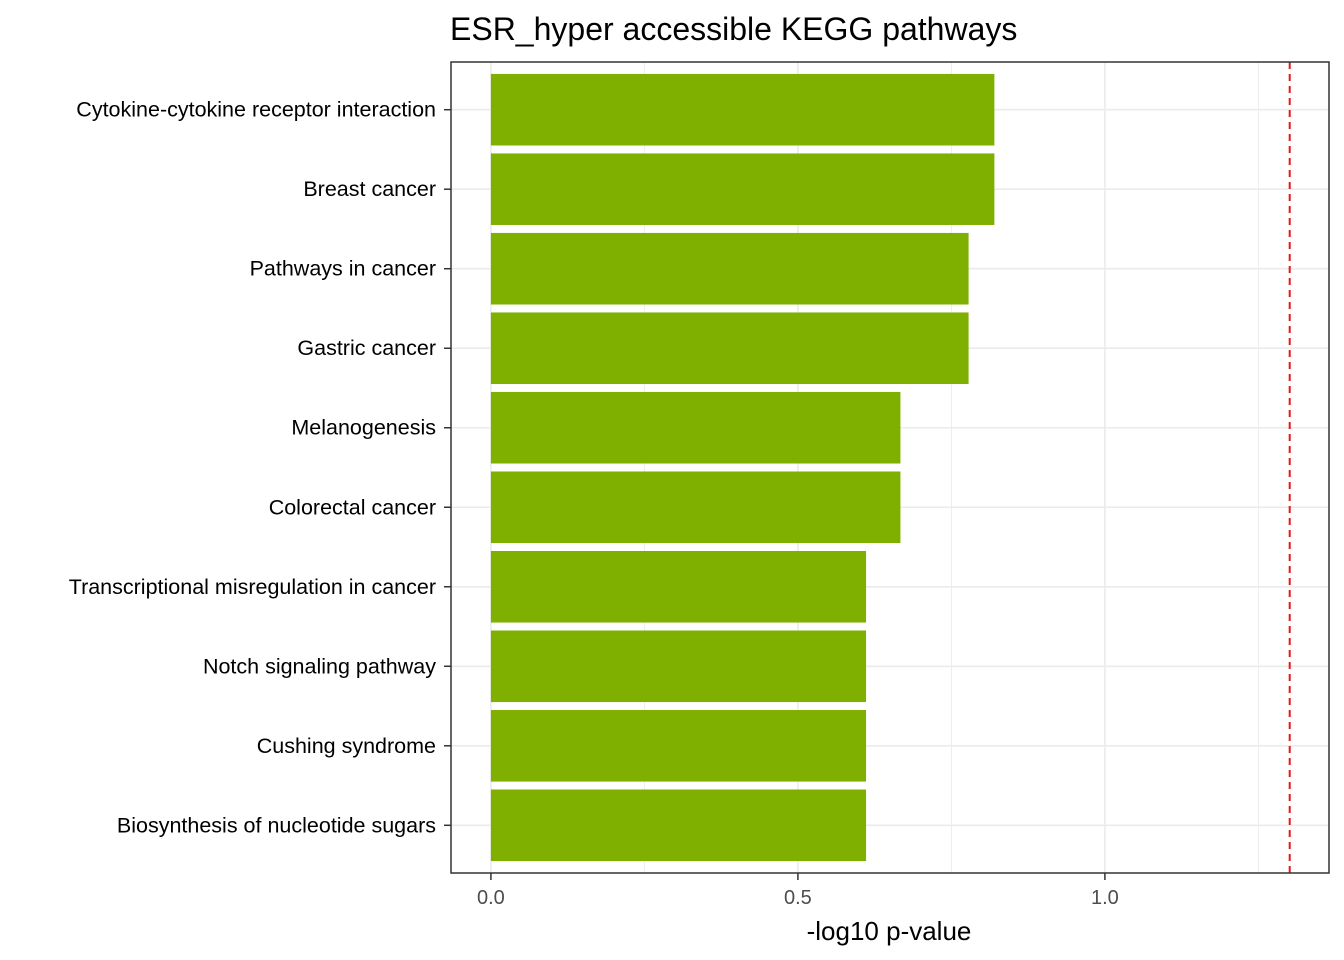  What do you see at coordinates (1105, 898) in the screenshot?
I see `x-tick-label: 1.0` at bounding box center [1105, 898].